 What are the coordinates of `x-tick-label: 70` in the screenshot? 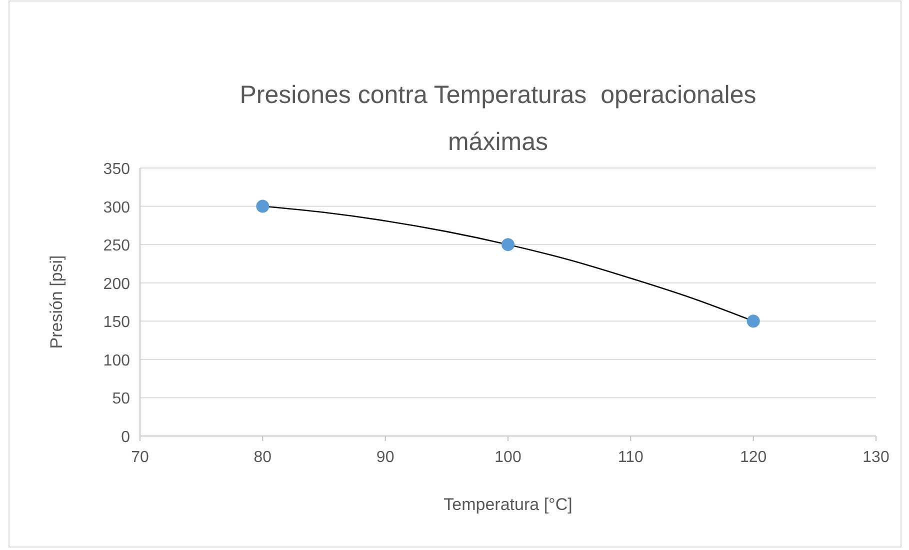 It's located at (140, 457).